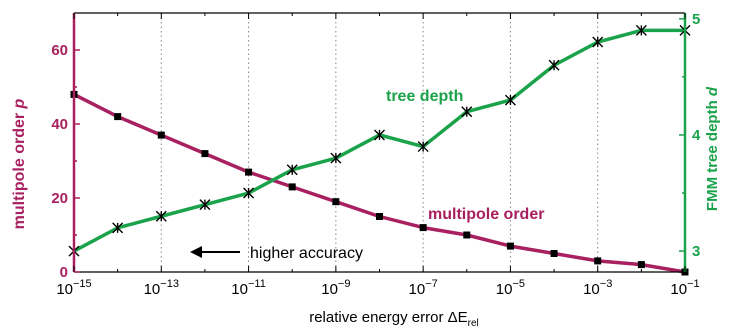  I want to click on left-y-axis-title-variable: p, so click(19, 103).